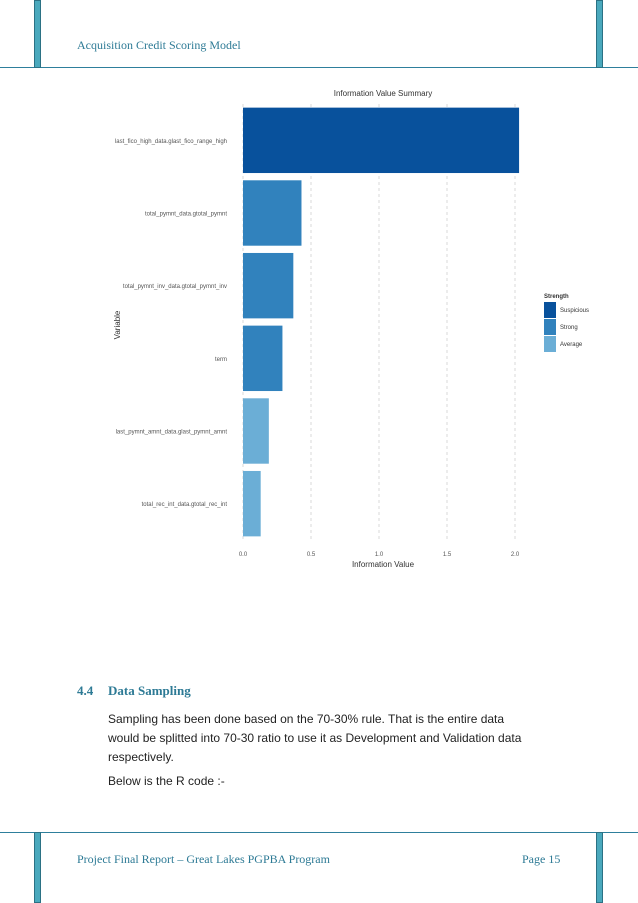 The height and width of the screenshot is (903, 638). Describe the element at coordinates (141, 757) in the screenshot. I see `paragraph-line: respectively.` at that location.